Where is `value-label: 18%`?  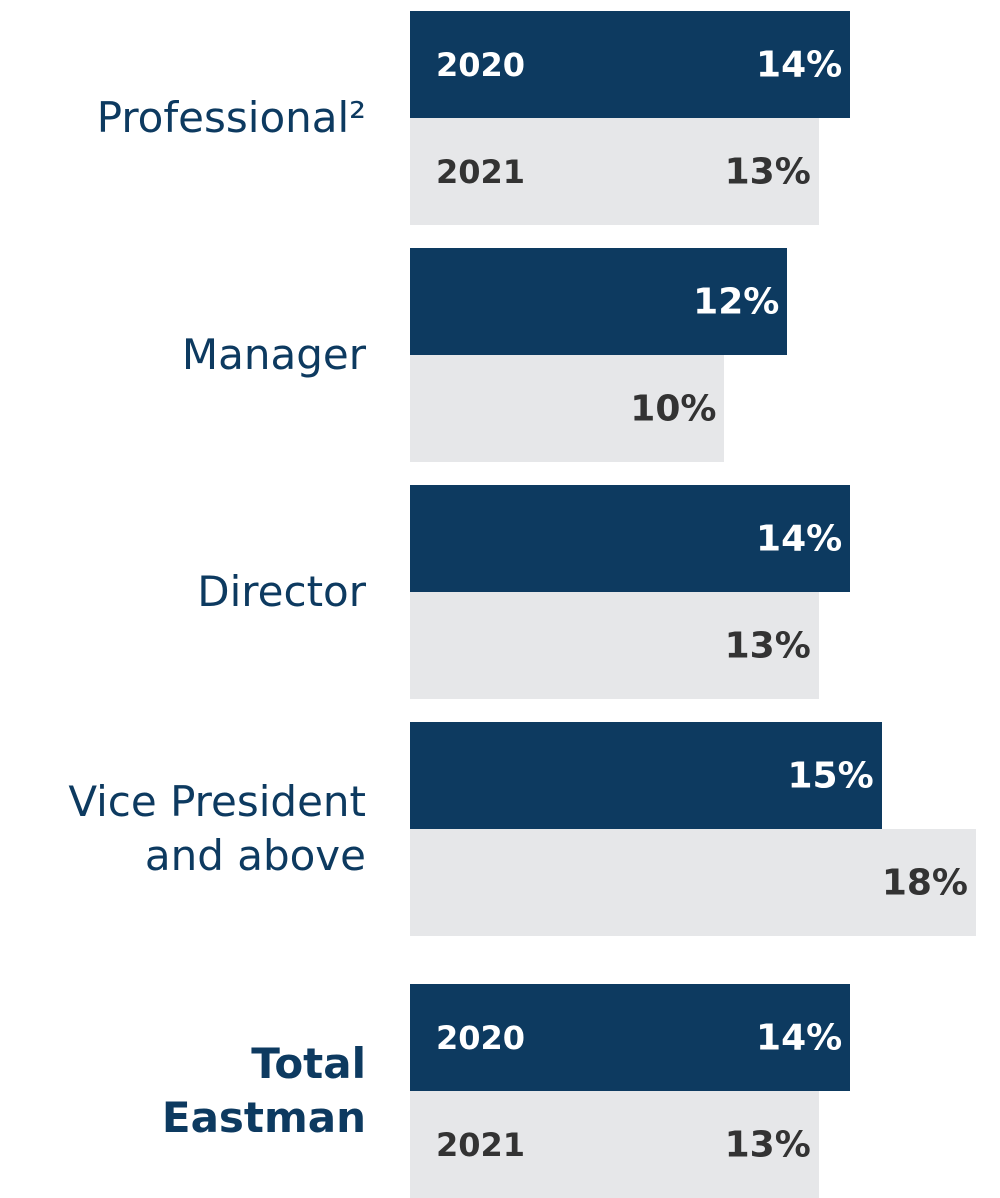
value-label: 18% is located at coordinates (924, 882).